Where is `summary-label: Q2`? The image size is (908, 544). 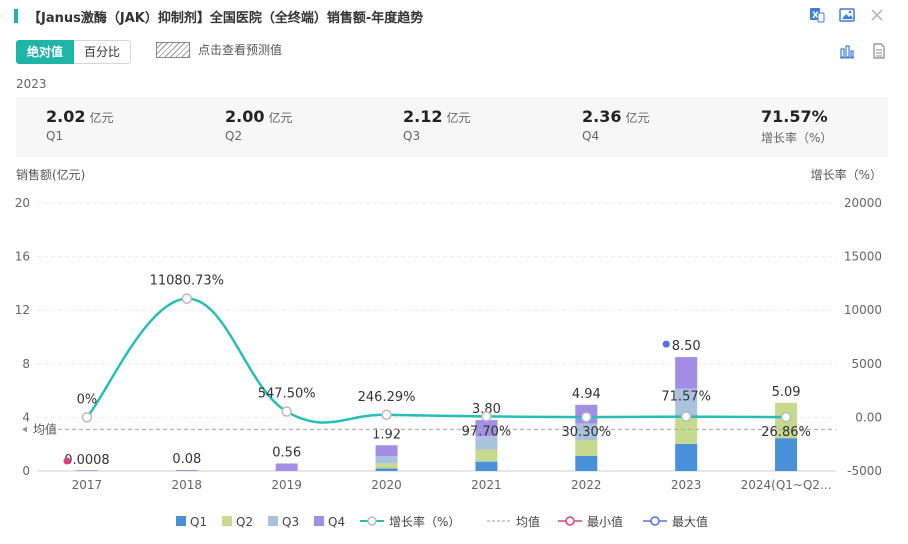
summary-label: Q2 is located at coordinates (234, 136).